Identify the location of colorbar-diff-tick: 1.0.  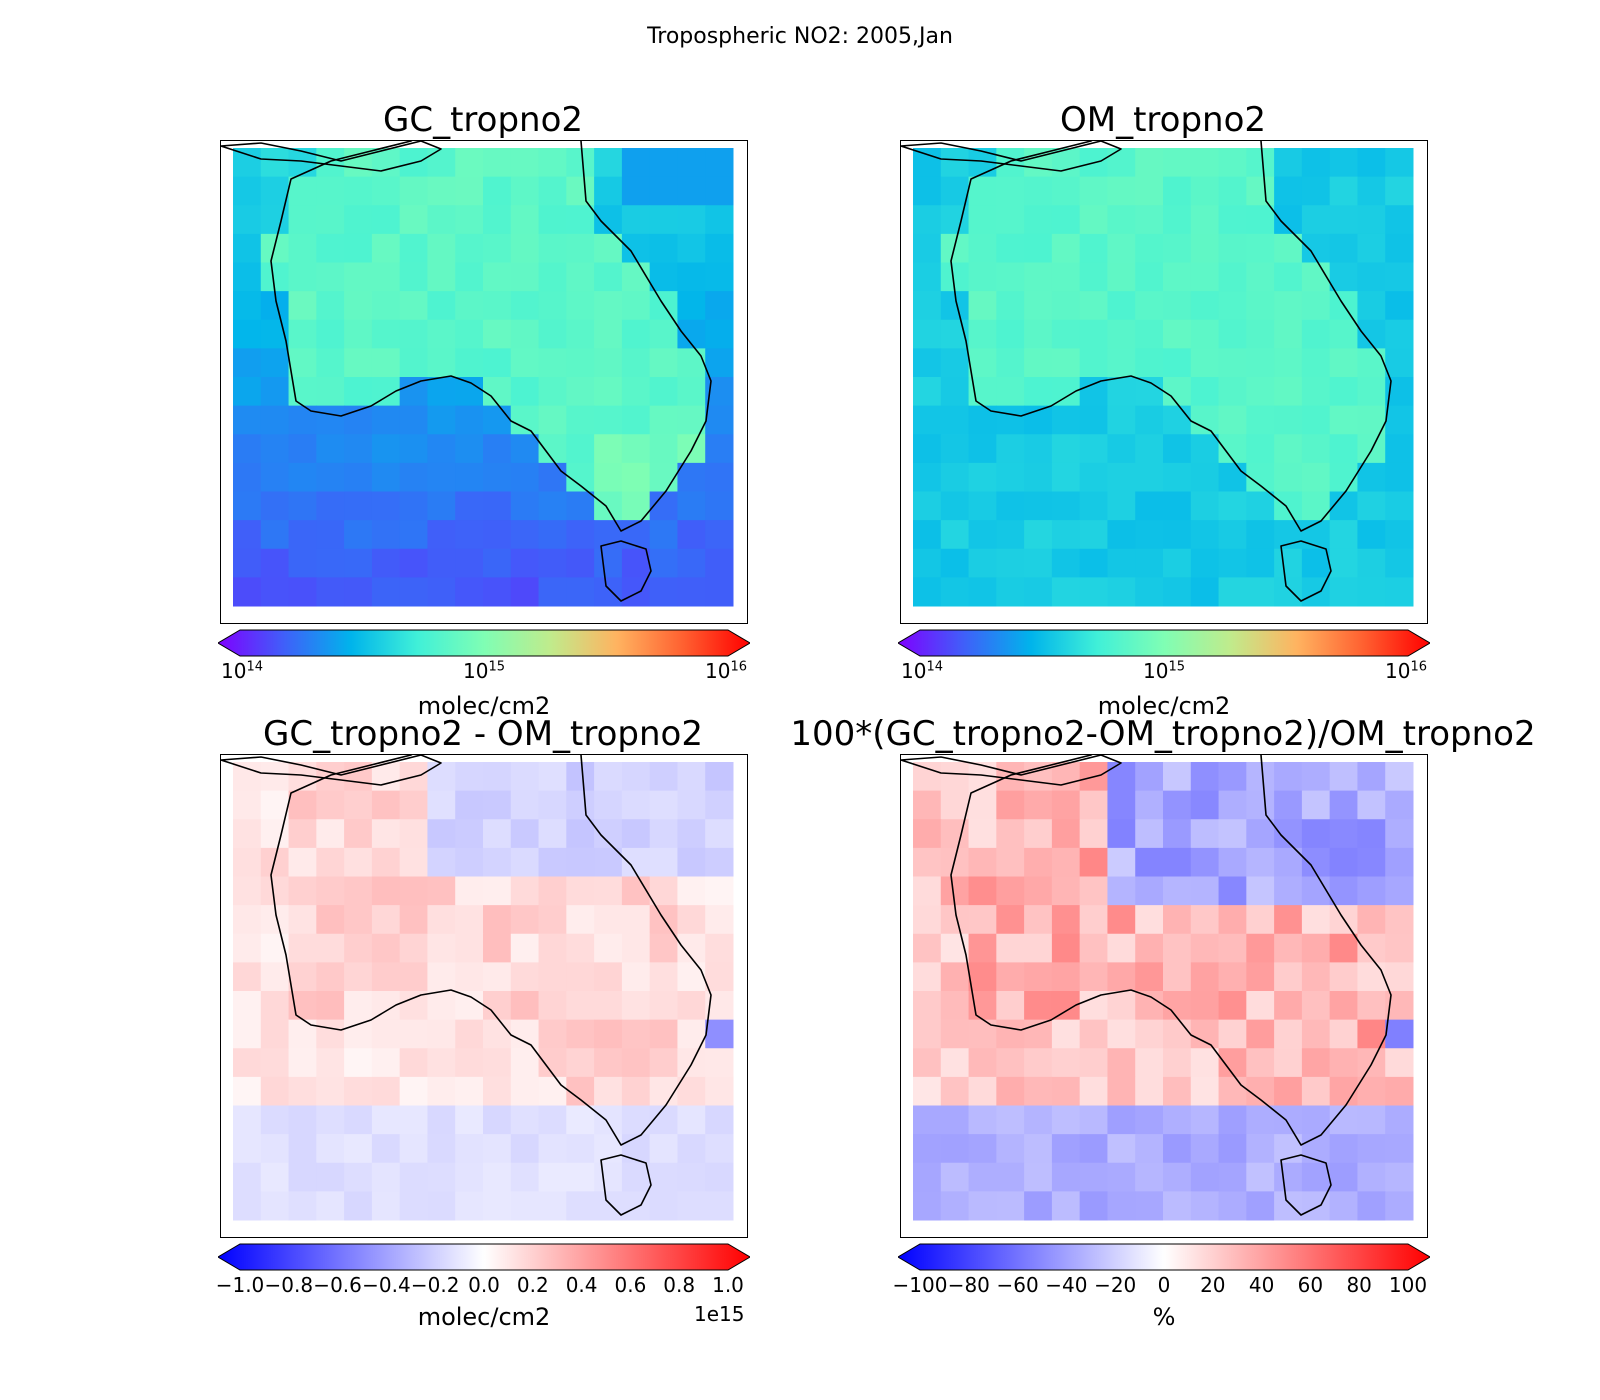
(728, 1285).